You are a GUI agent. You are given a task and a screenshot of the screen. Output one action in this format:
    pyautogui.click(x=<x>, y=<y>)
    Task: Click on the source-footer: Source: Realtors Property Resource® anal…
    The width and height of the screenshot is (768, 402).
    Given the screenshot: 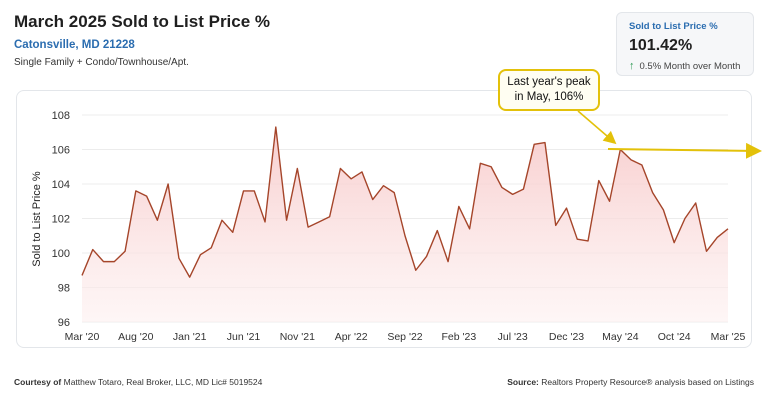 What is the action you would take?
    pyautogui.click(x=630, y=382)
    